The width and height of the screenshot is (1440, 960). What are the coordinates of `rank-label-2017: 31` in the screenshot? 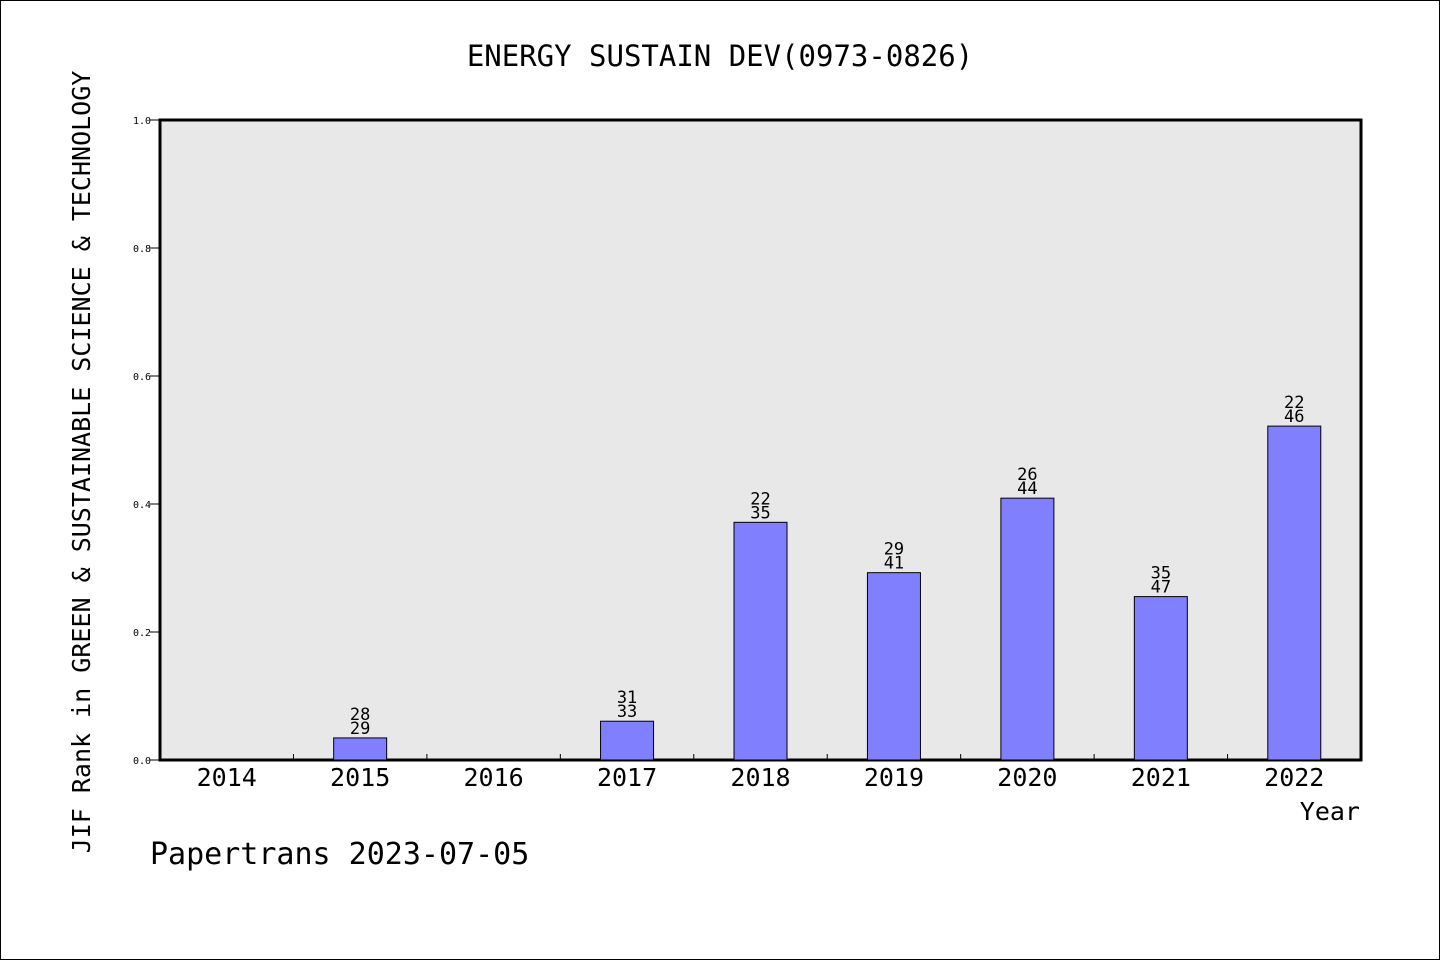 It's located at (627, 698).